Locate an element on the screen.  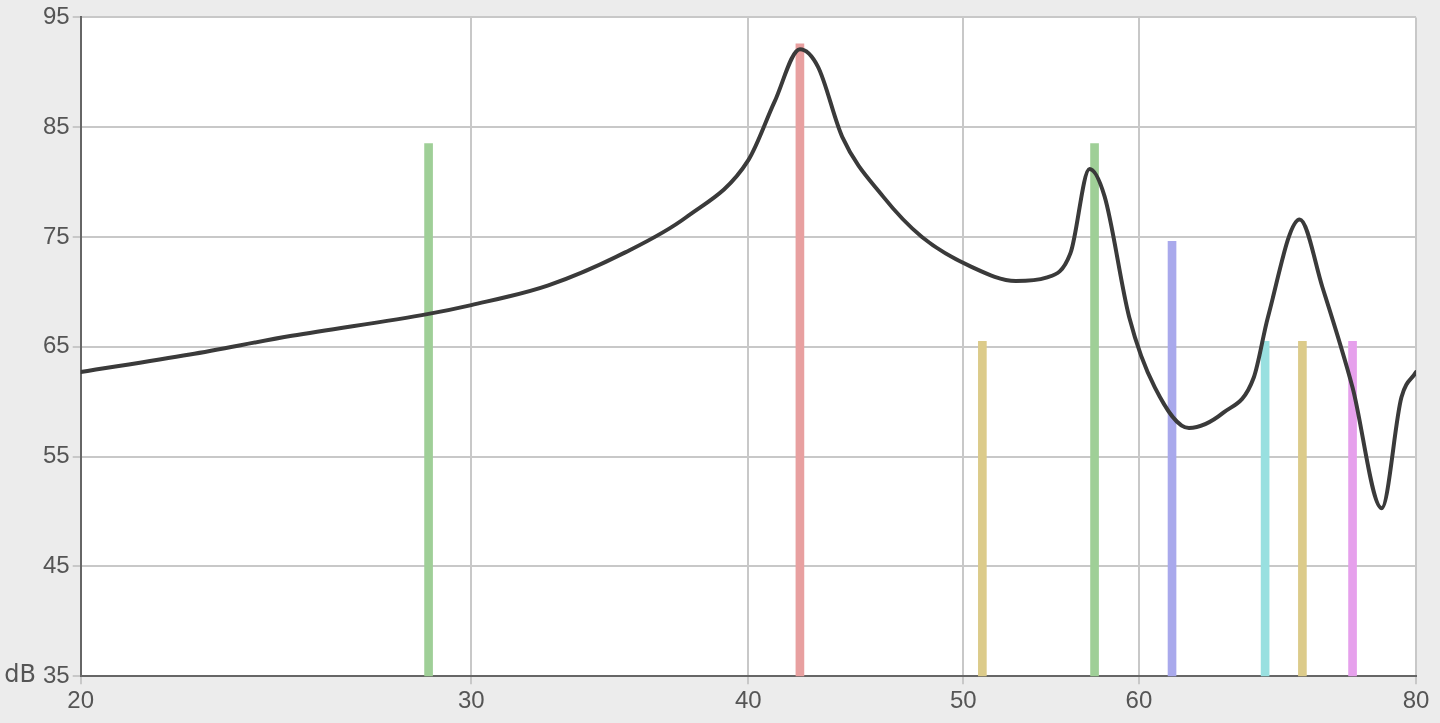
y-tick-label: 55 is located at coordinates (56, 455).